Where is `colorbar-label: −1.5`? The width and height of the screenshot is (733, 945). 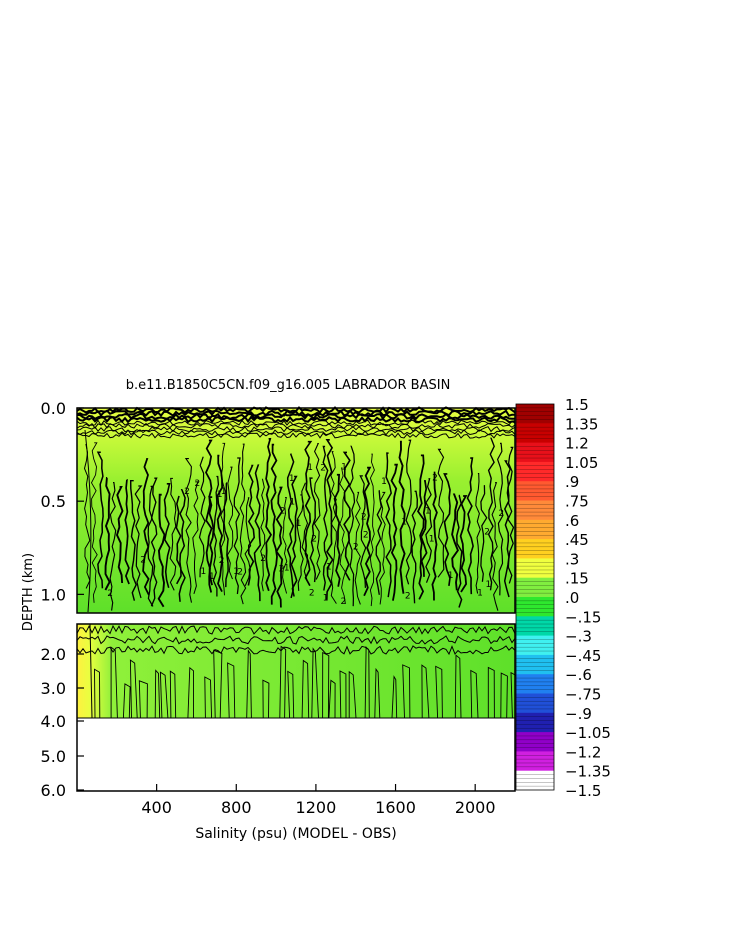 colorbar-label: −1.5 is located at coordinates (583, 791).